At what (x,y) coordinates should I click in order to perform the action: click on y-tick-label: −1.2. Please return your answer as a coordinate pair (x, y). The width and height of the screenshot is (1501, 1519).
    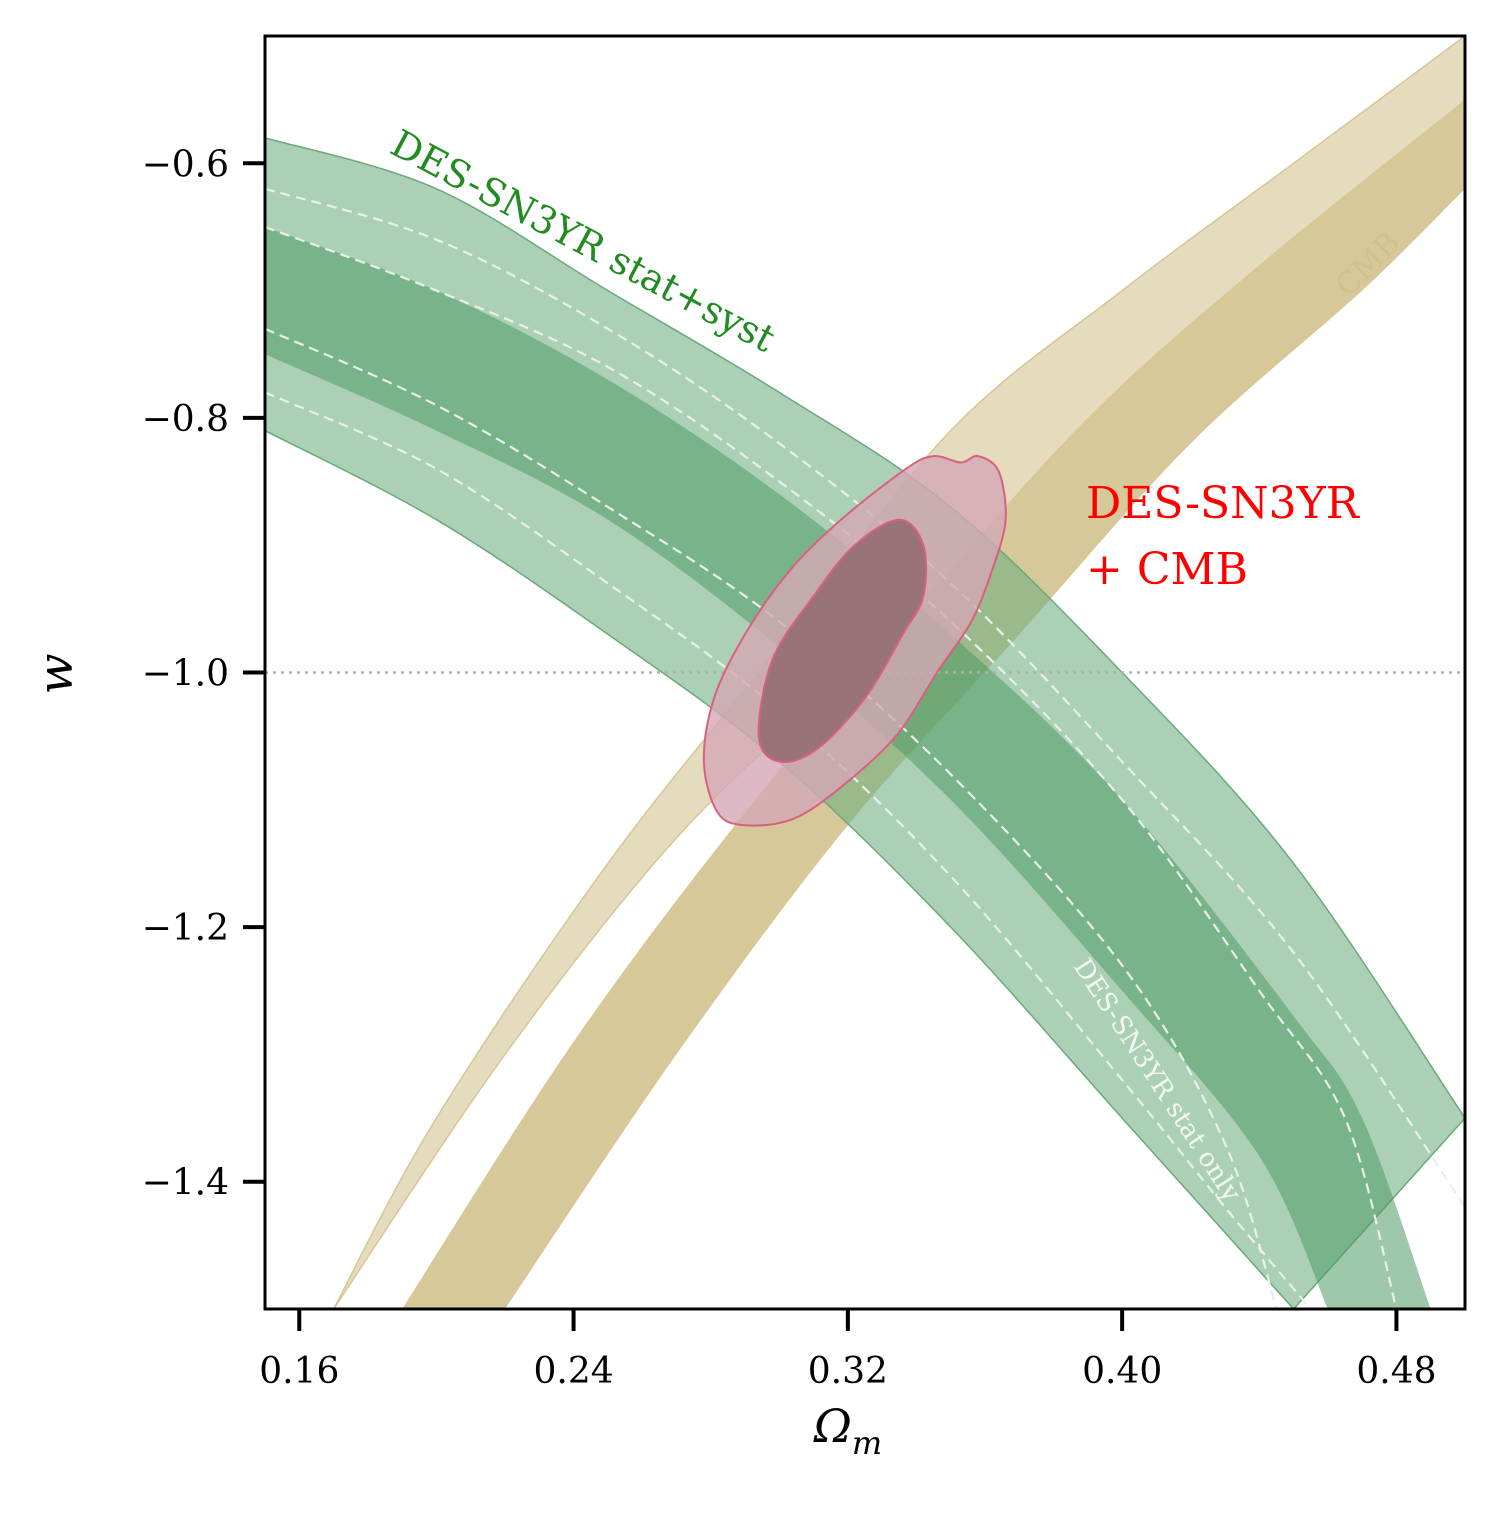
    Looking at the image, I should click on (185, 928).